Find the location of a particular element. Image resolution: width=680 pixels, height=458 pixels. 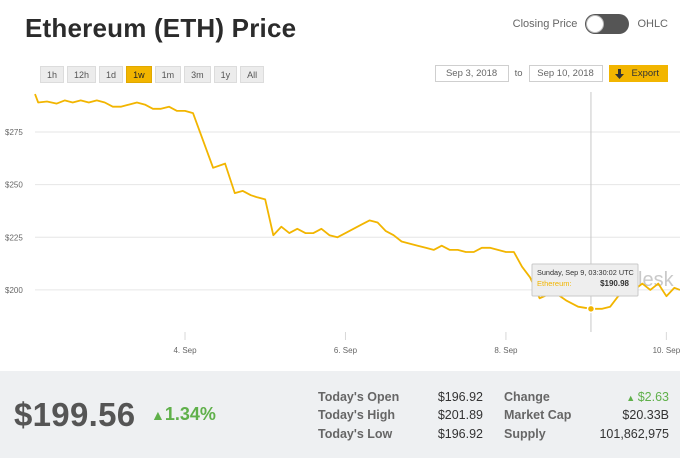

closing-price-label: Closing Price is located at coordinates (545, 24).